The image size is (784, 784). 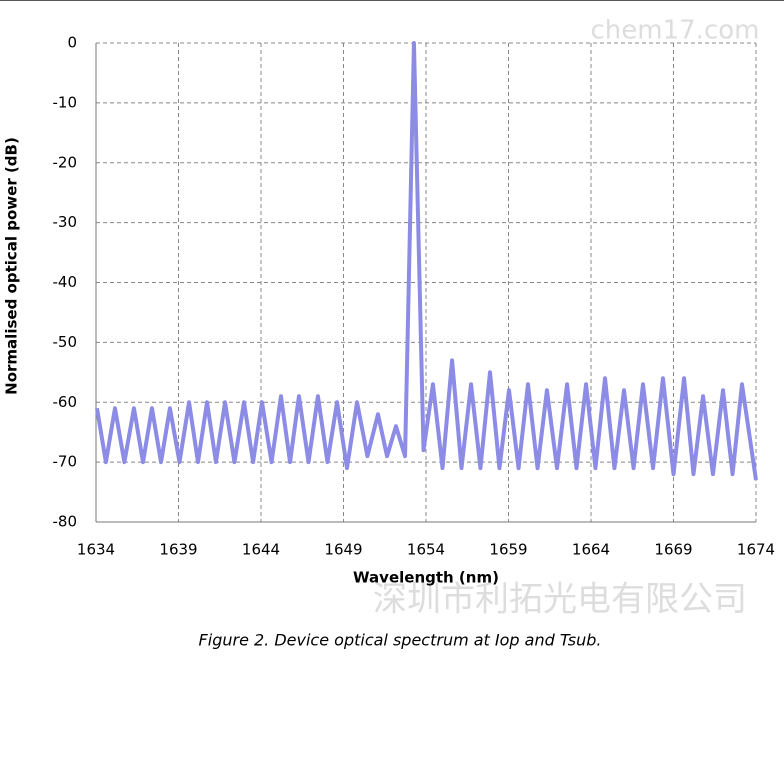 What do you see at coordinates (178, 550) in the screenshot?
I see `x-tick-label: 1639` at bounding box center [178, 550].